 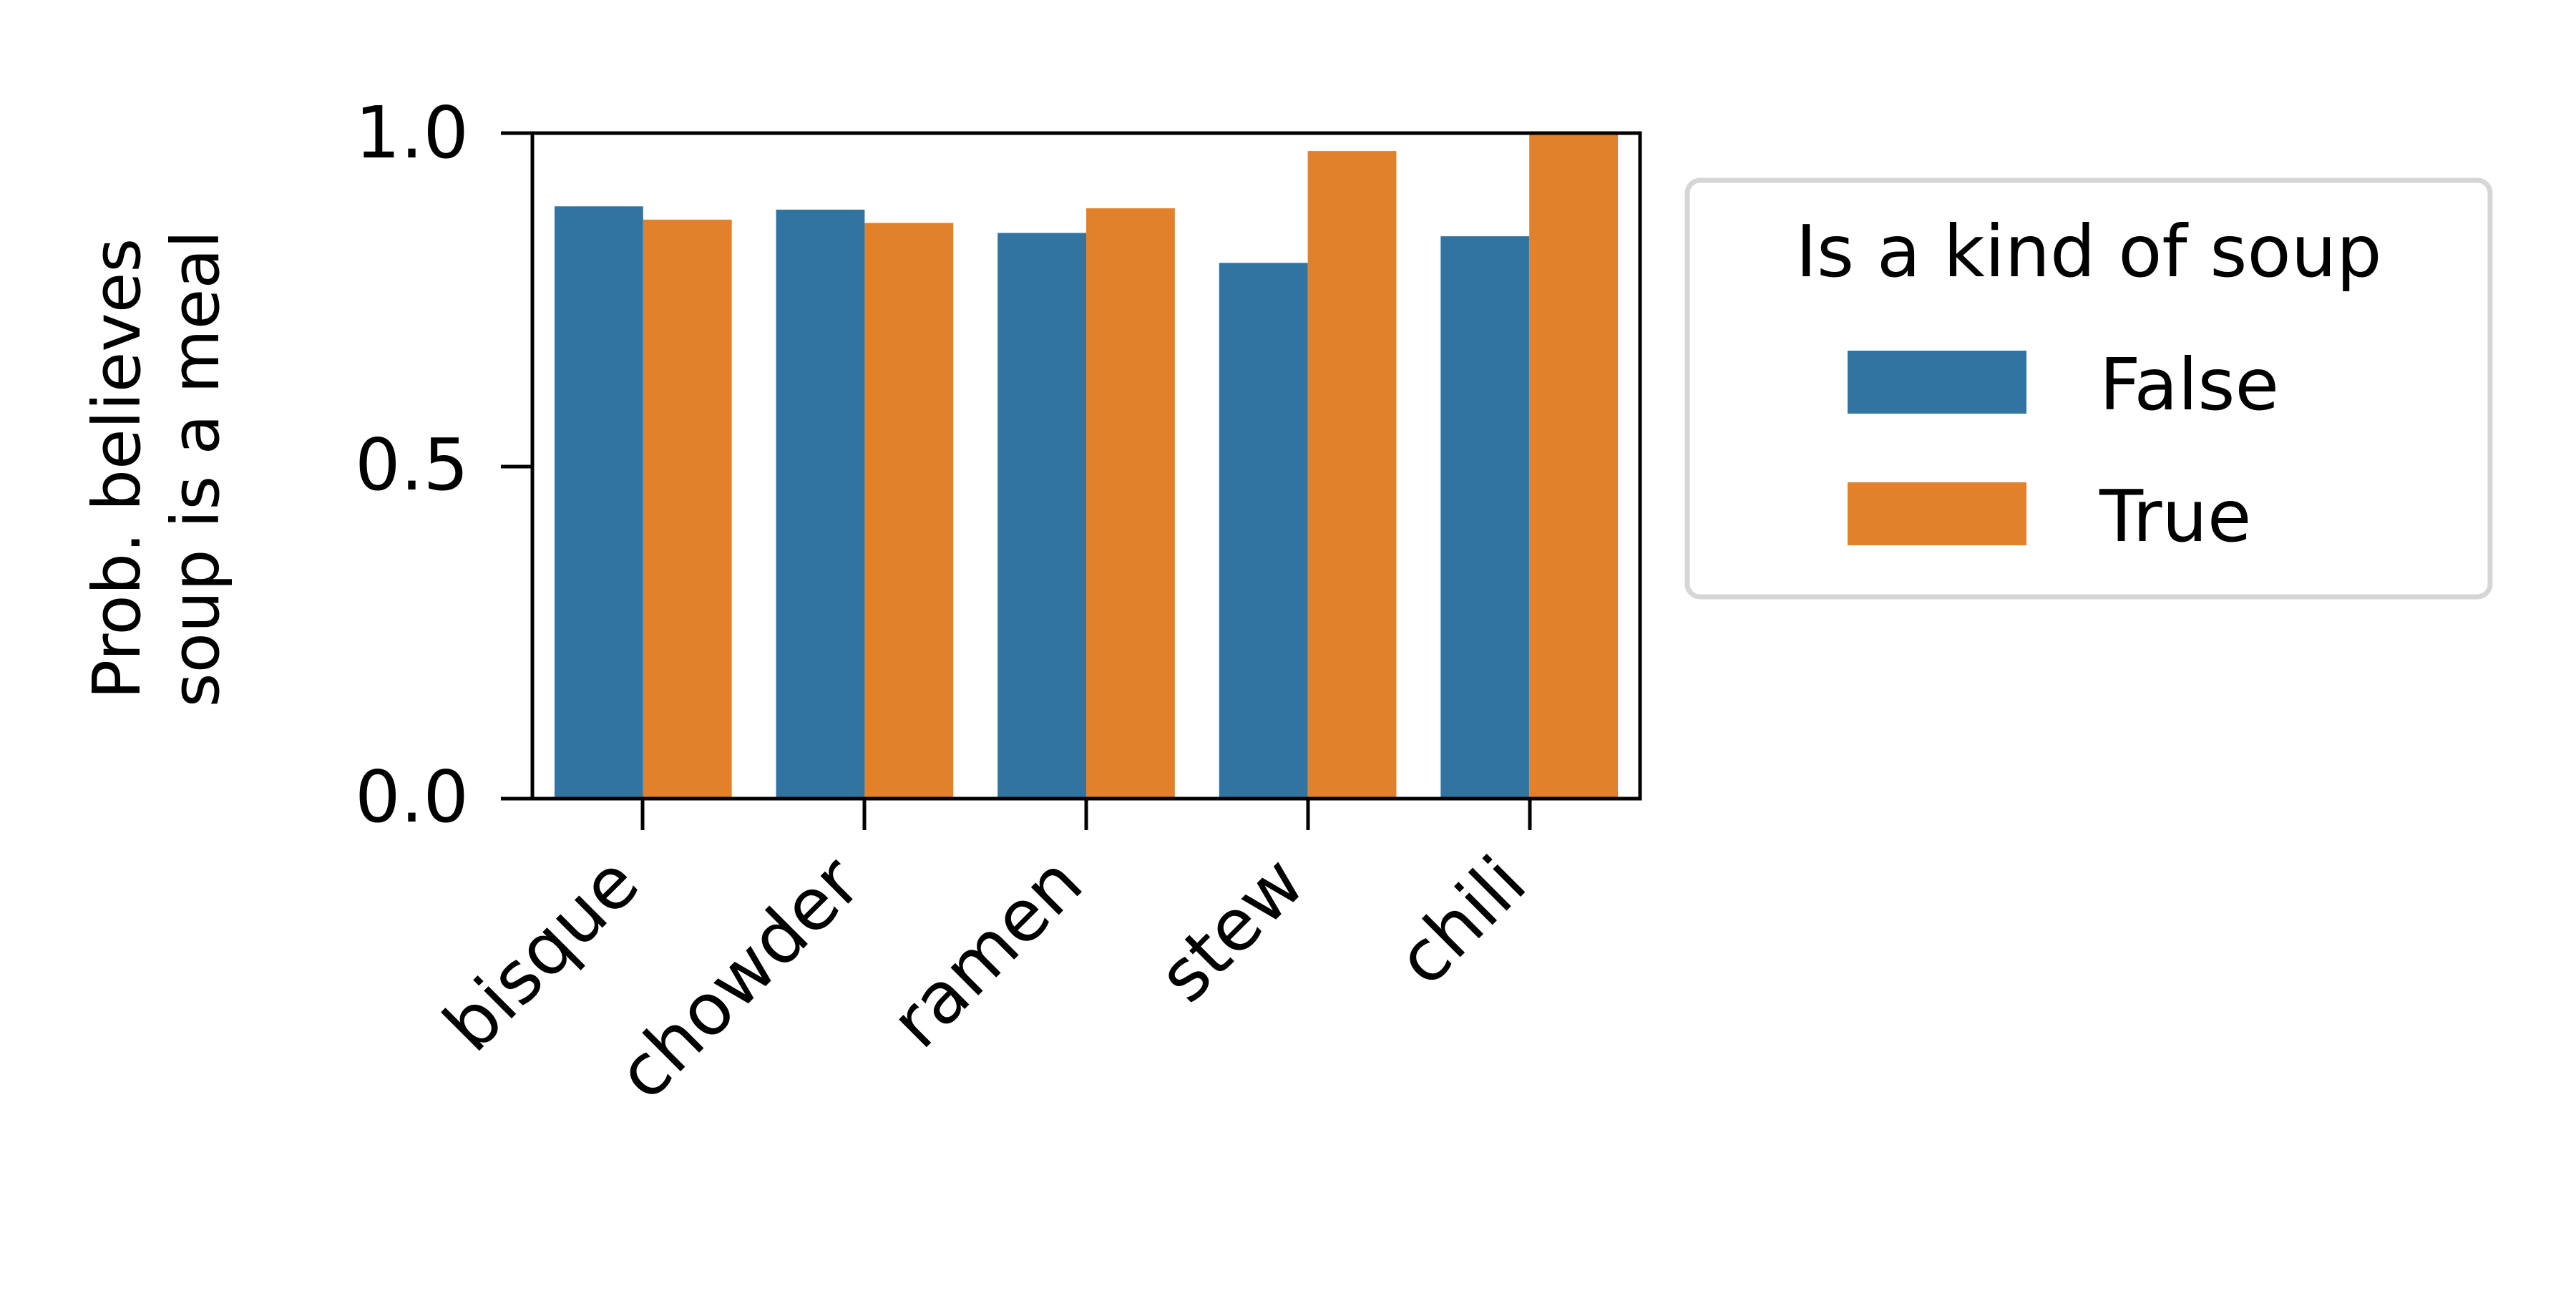 I want to click on legend-label-true: True, so click(x=2175, y=516).